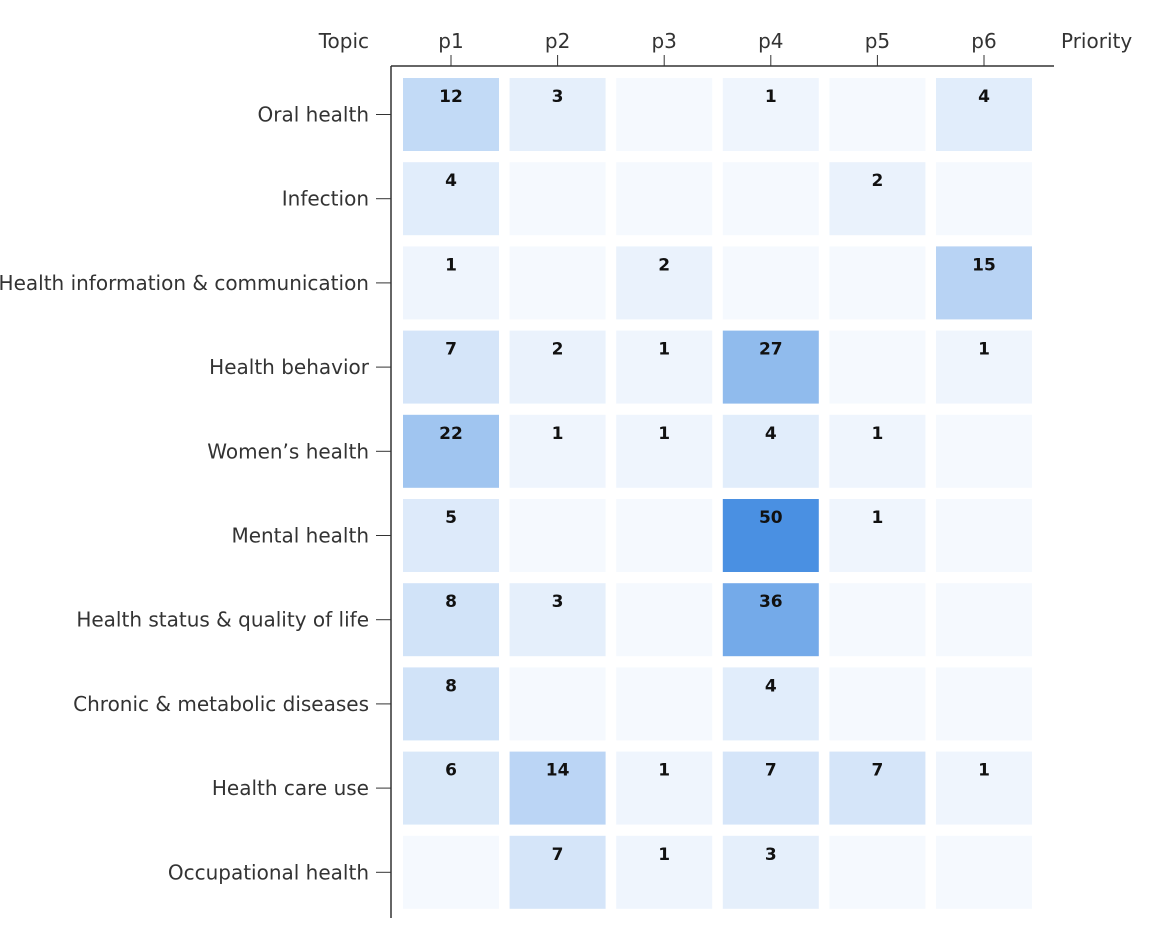 The height and width of the screenshot is (933, 1150). What do you see at coordinates (557, 41) in the screenshot?
I see `column-label-p2: p2` at bounding box center [557, 41].